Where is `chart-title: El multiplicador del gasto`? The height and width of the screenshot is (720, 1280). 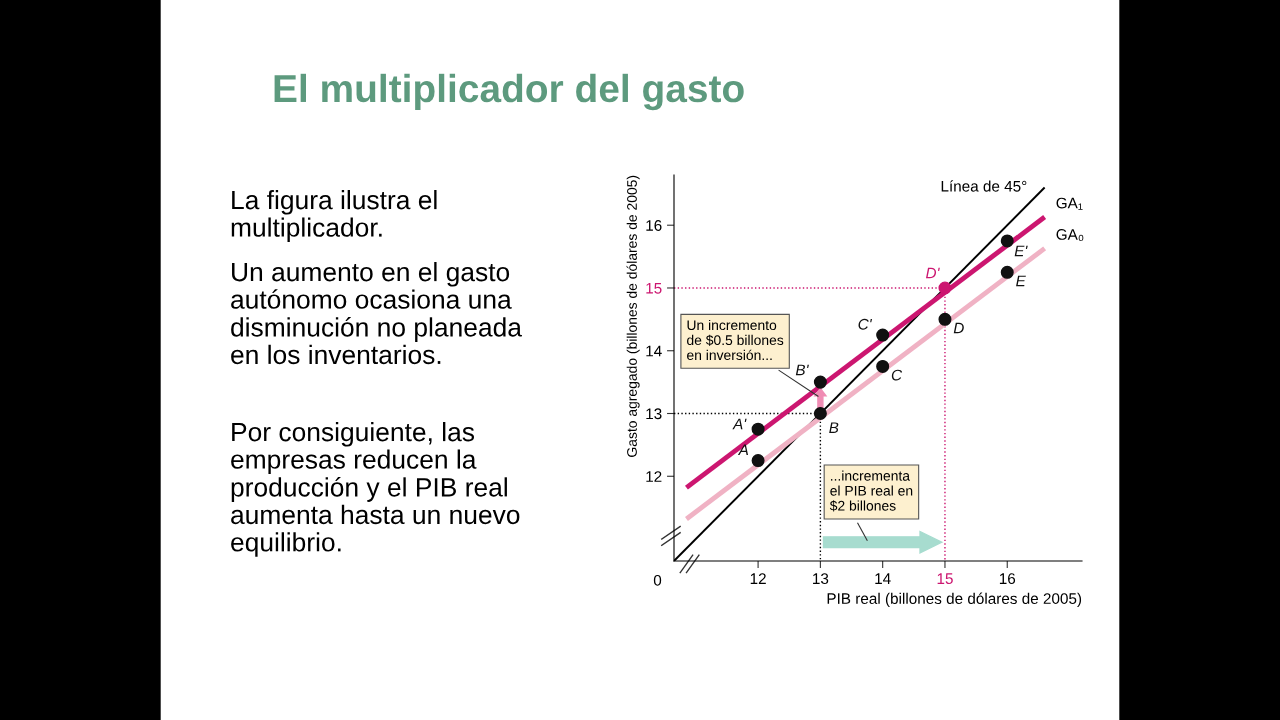 chart-title: El multiplicador del gasto is located at coordinates (509, 92).